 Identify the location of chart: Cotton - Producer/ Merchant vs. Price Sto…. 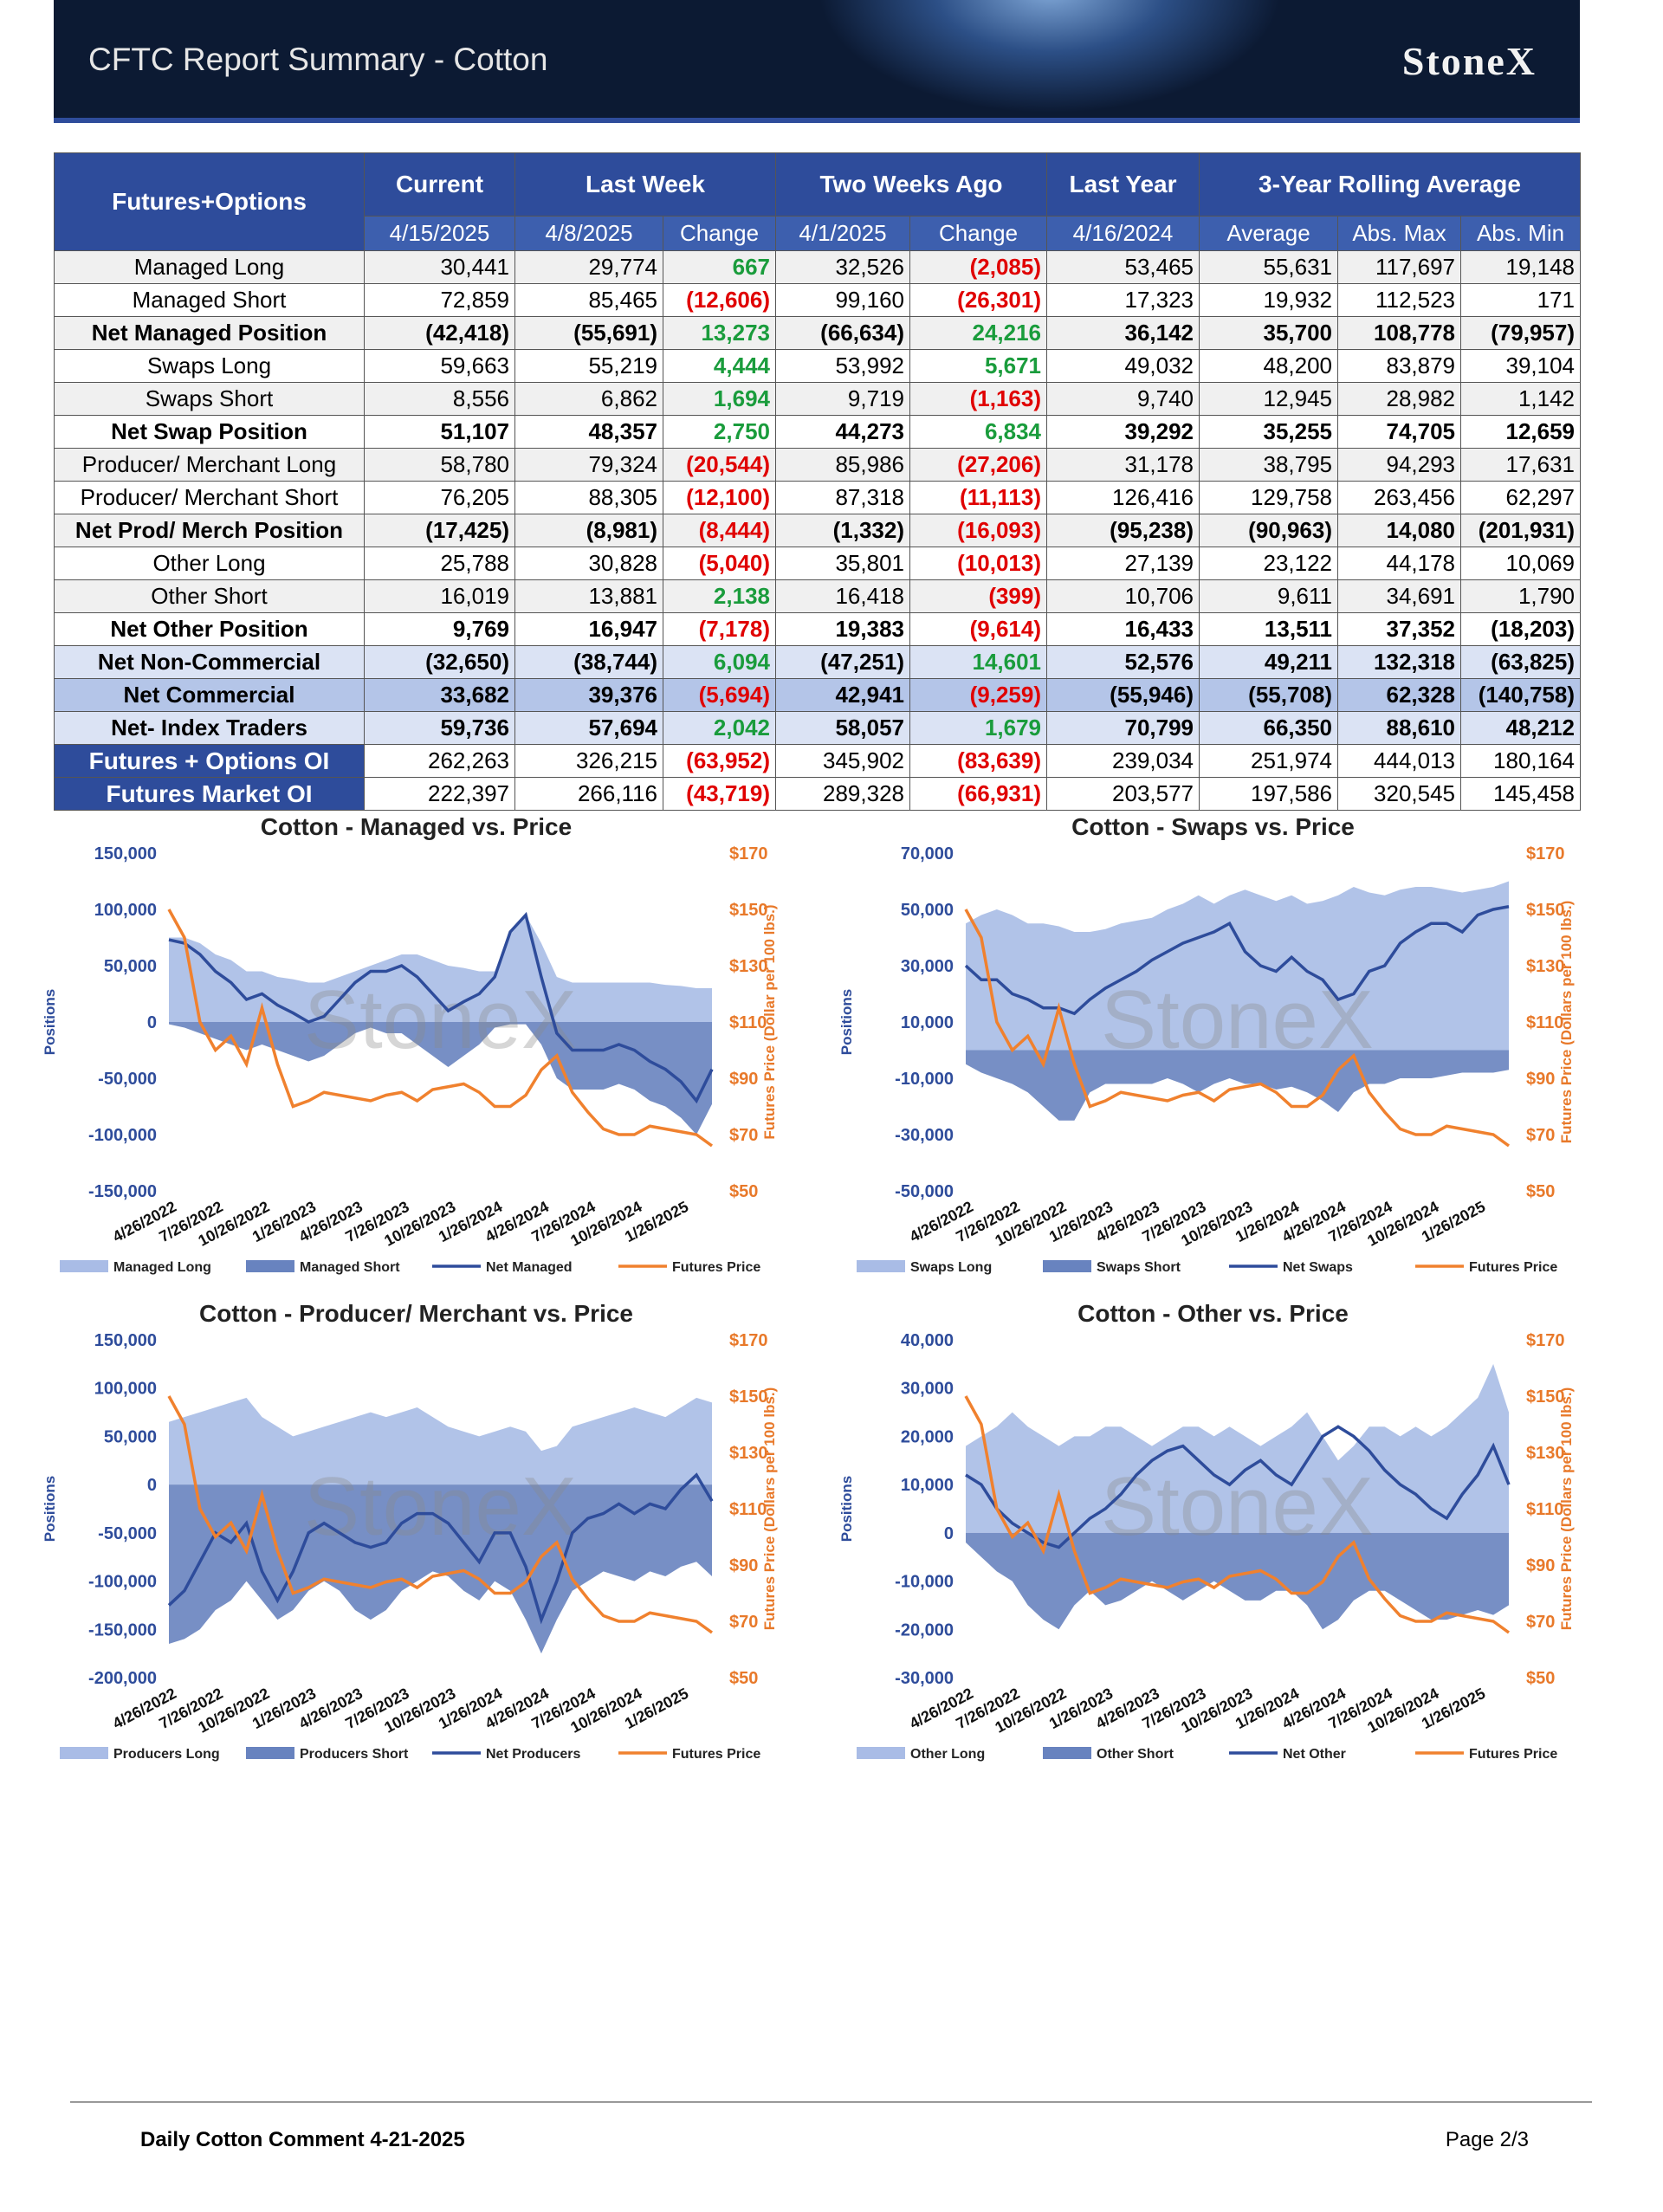
(410, 1533).